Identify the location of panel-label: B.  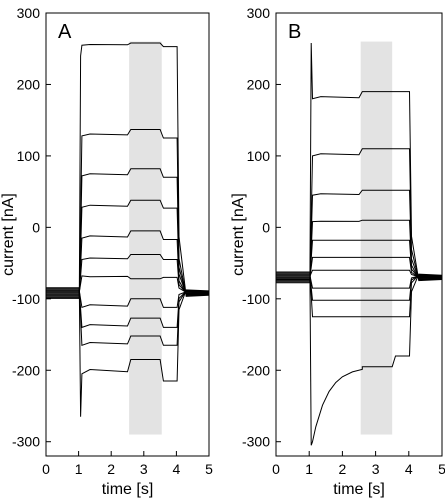
(294, 32).